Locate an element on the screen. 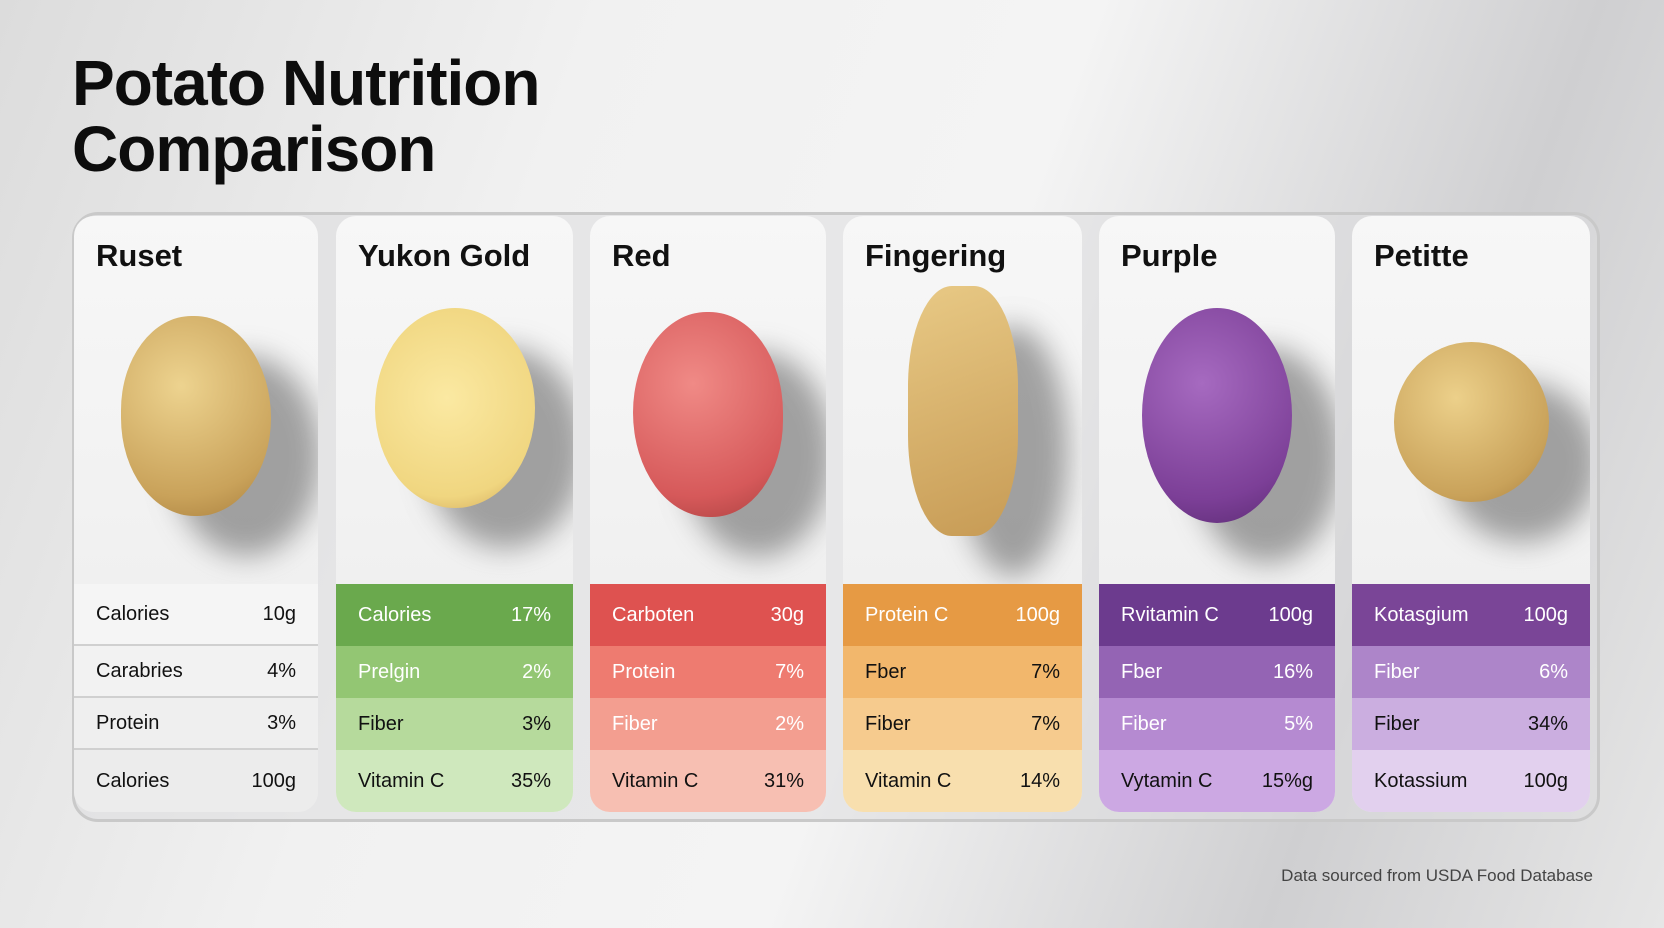  title-line-1: Potato Nutrition is located at coordinates (306, 83).